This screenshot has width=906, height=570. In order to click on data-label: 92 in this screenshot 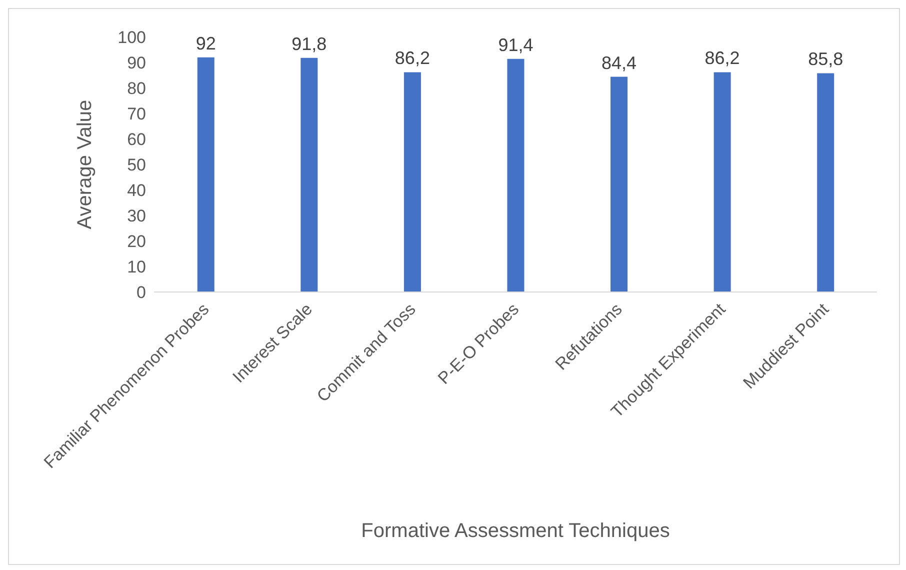, I will do `click(206, 43)`.